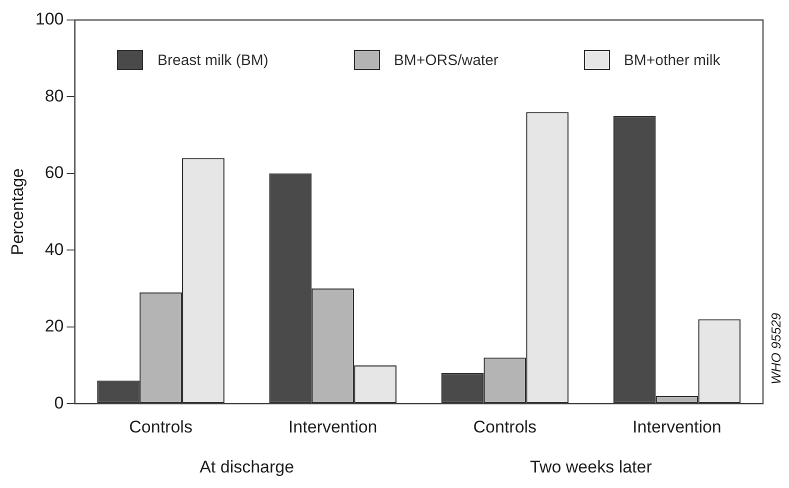 The image size is (789, 488). I want to click on y-tick-label: 0, so click(59, 402).